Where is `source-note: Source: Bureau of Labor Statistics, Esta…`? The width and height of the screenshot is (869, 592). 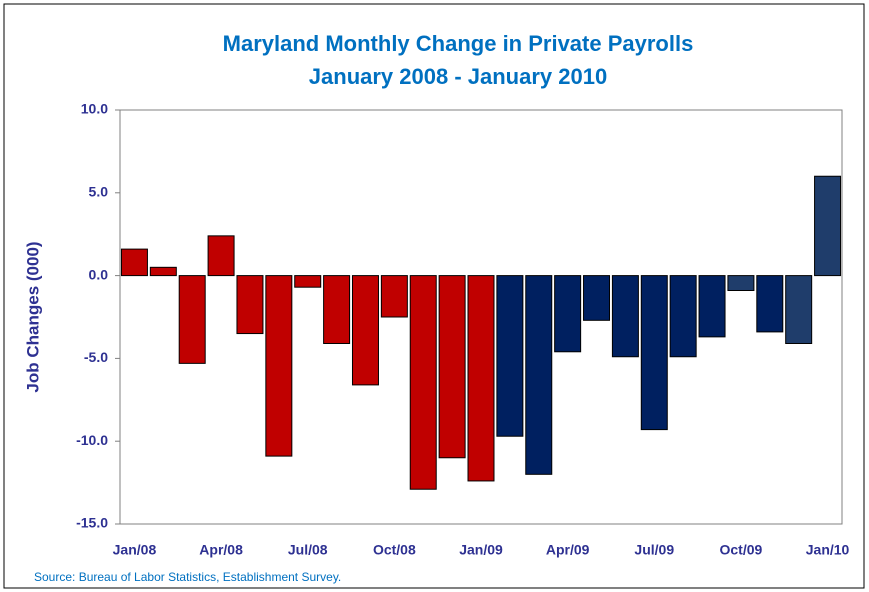
source-note: Source: Bureau of Labor Statistics, Esta… is located at coordinates (187, 577).